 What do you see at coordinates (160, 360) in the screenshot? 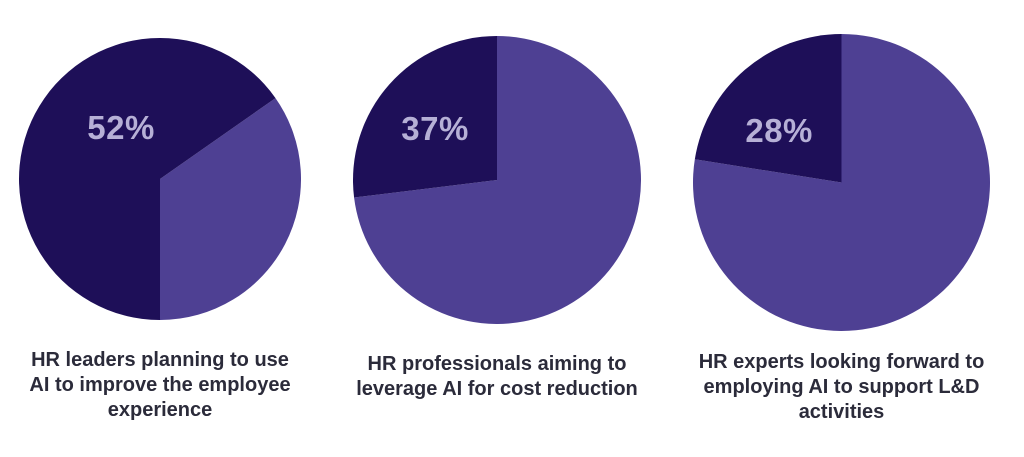
I see `caption-line: HR leaders planning to use` at bounding box center [160, 360].